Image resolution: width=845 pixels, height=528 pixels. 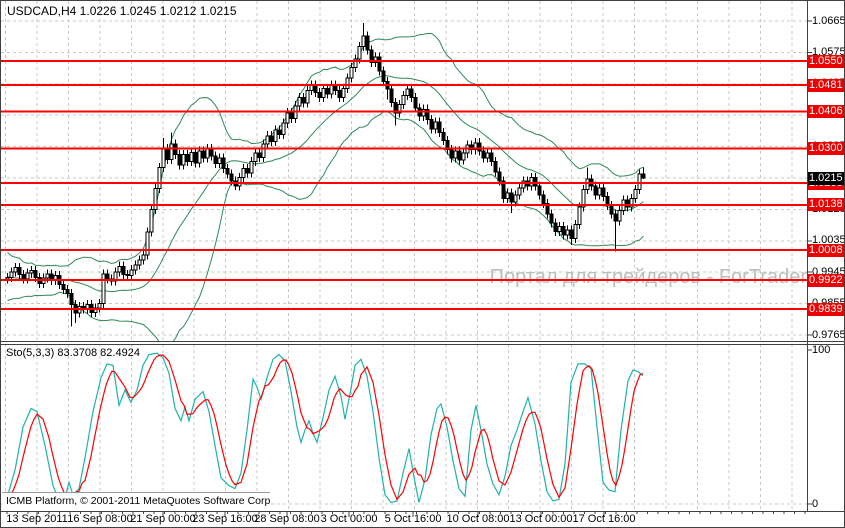 What do you see at coordinates (225, 519) in the screenshot?
I see `time-label: 23 Sep 16:00` at bounding box center [225, 519].